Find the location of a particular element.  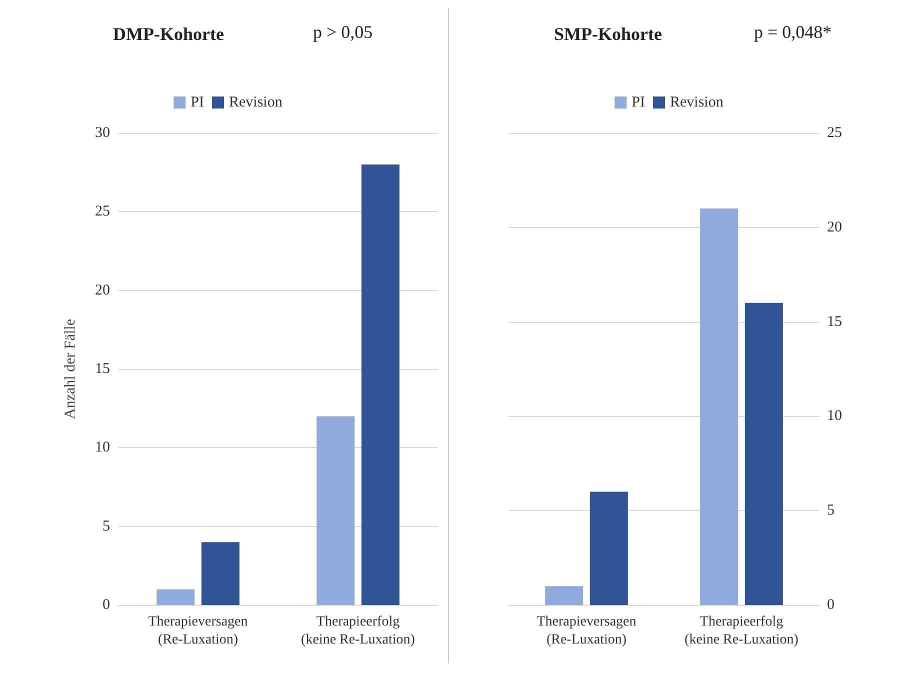

text: p = 0,048* is located at coordinates (793, 32).